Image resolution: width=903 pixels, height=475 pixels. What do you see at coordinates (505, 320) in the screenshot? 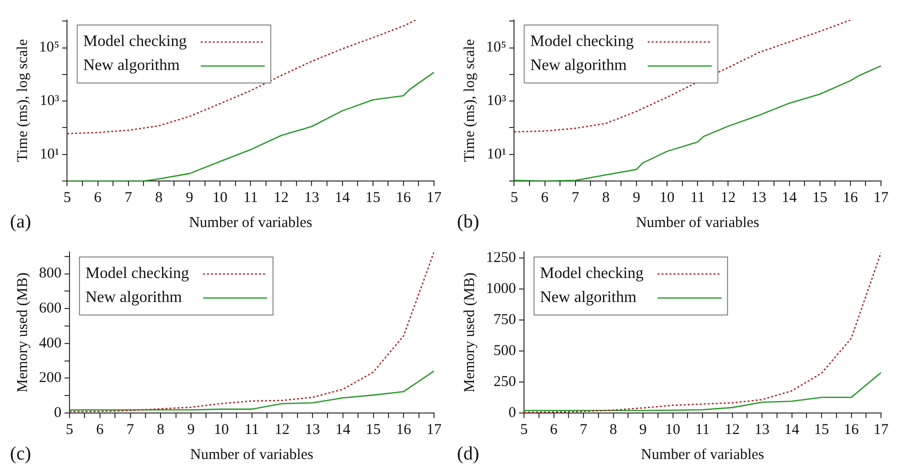
I see `y-tick-label: 750` at bounding box center [505, 320].